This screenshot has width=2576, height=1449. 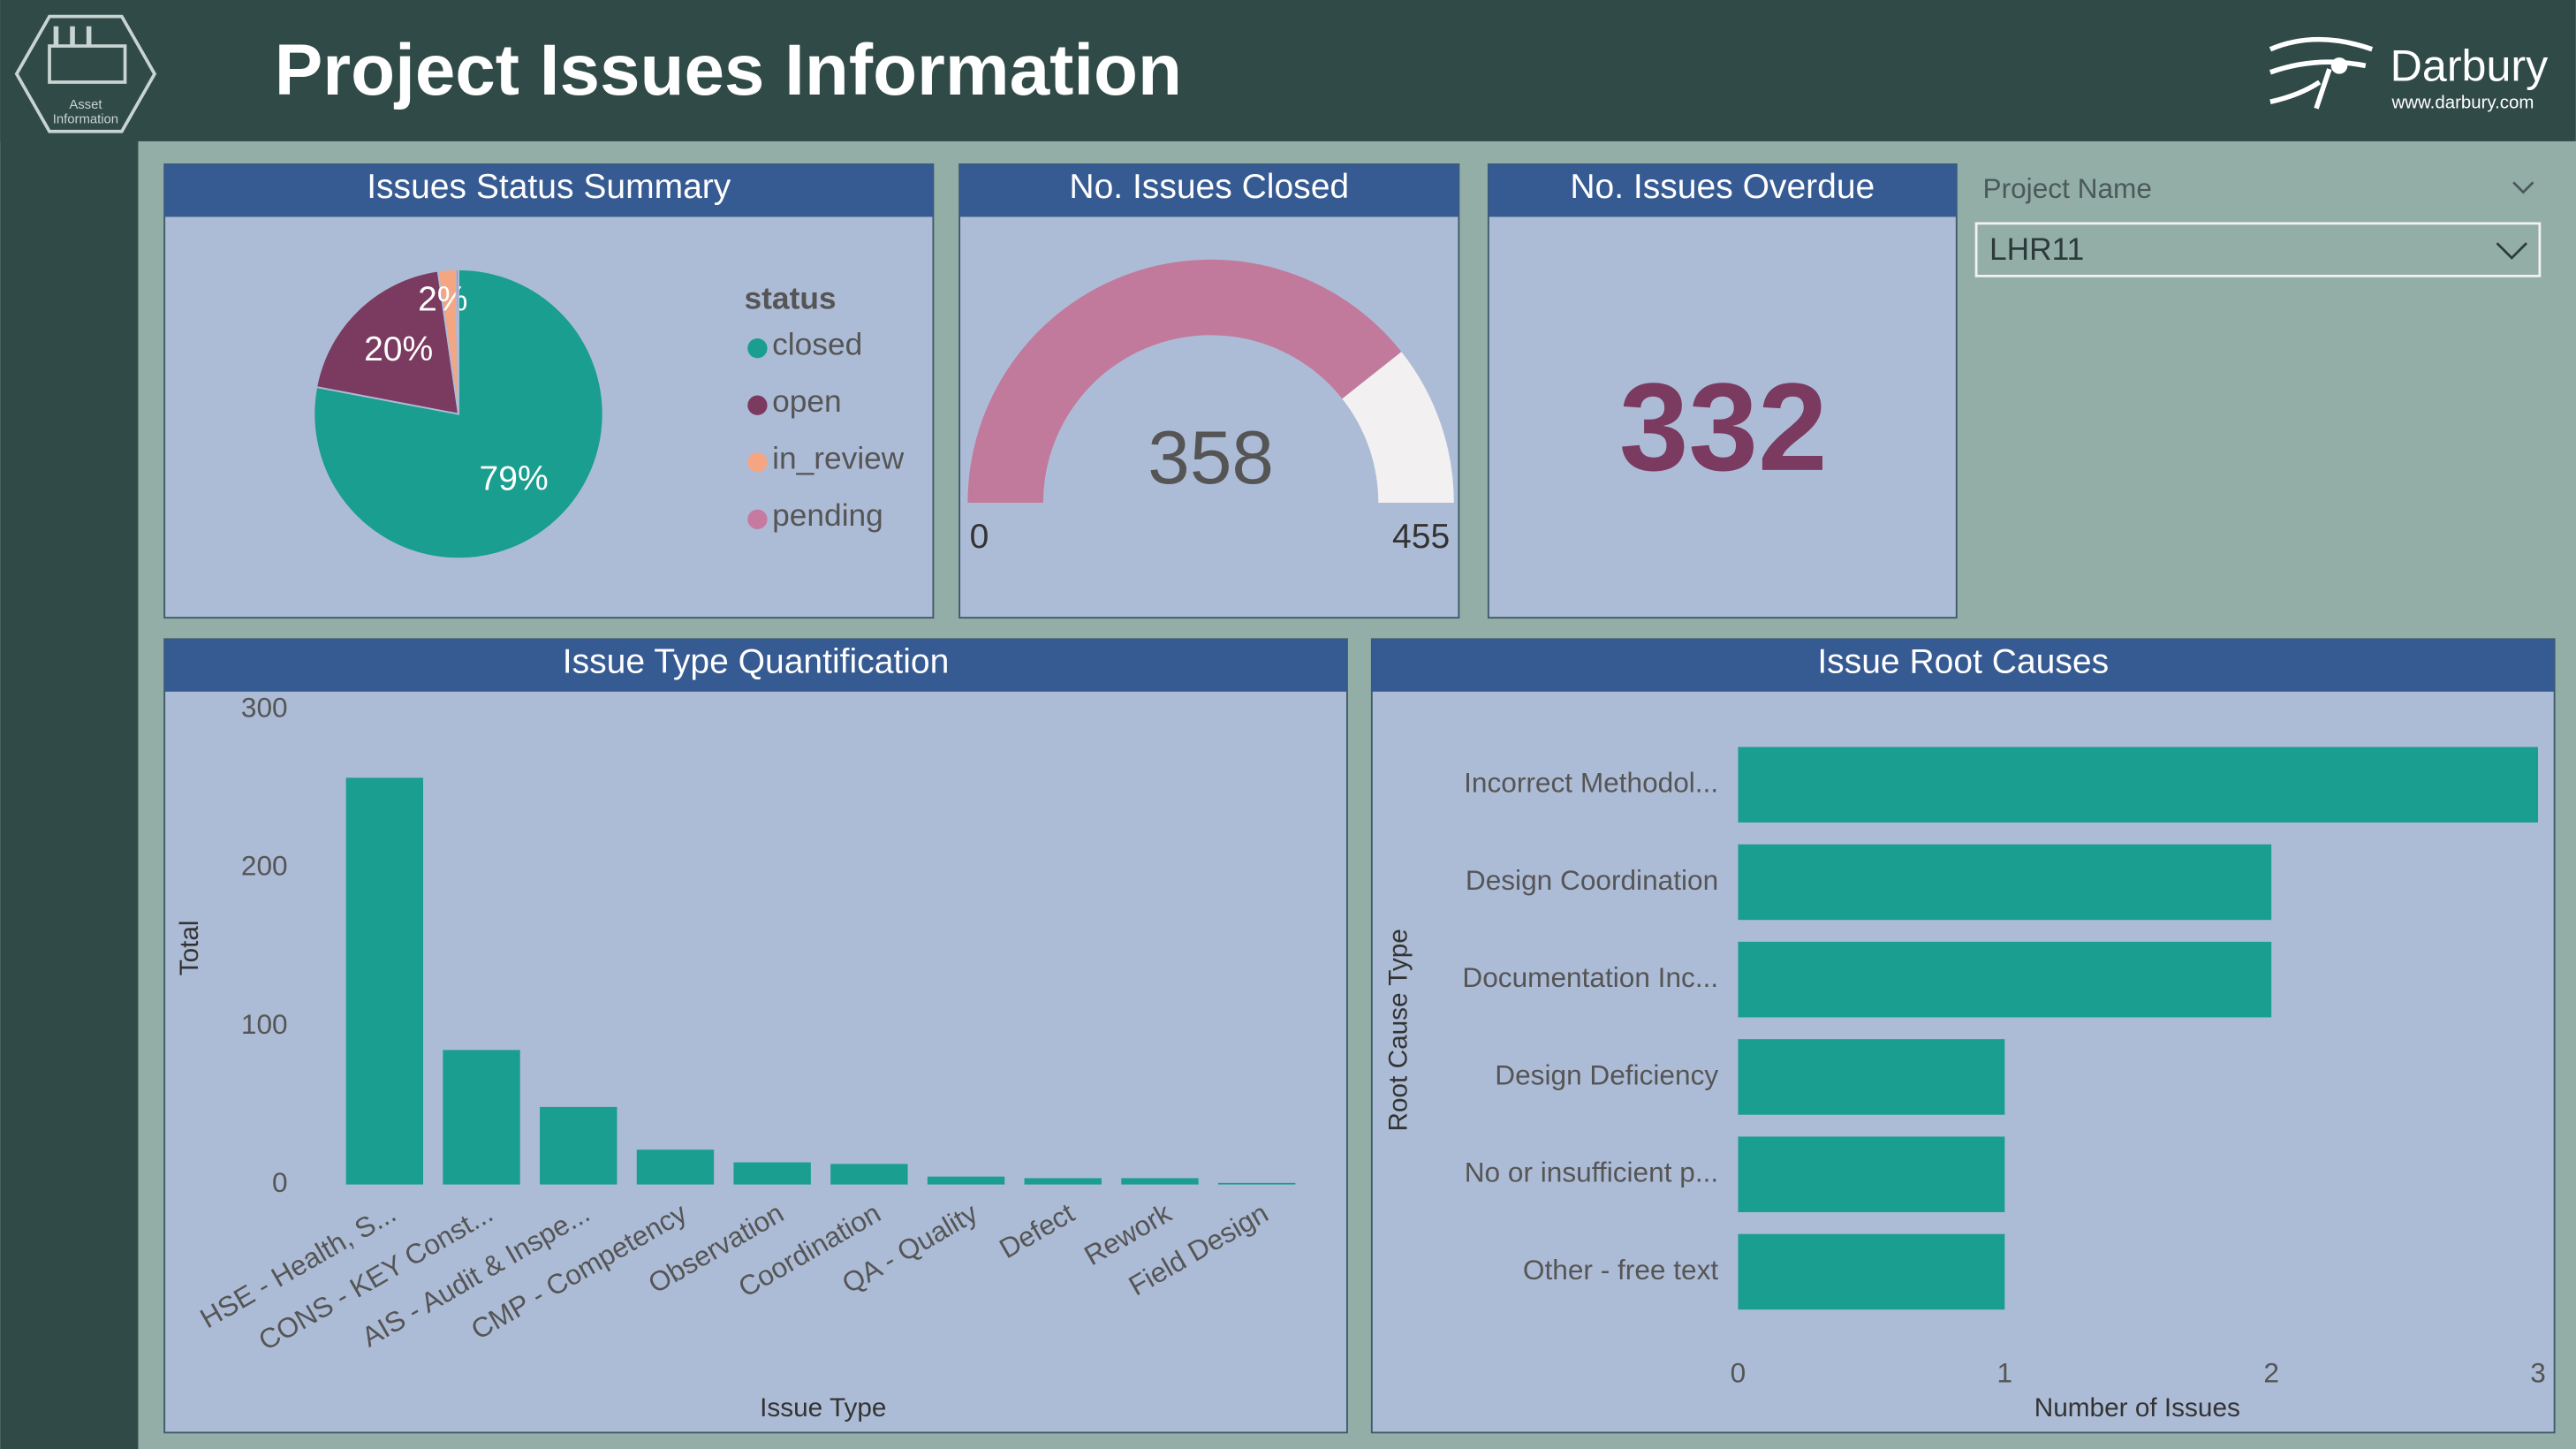 I want to click on y-tick-label: 200, so click(x=265, y=866).